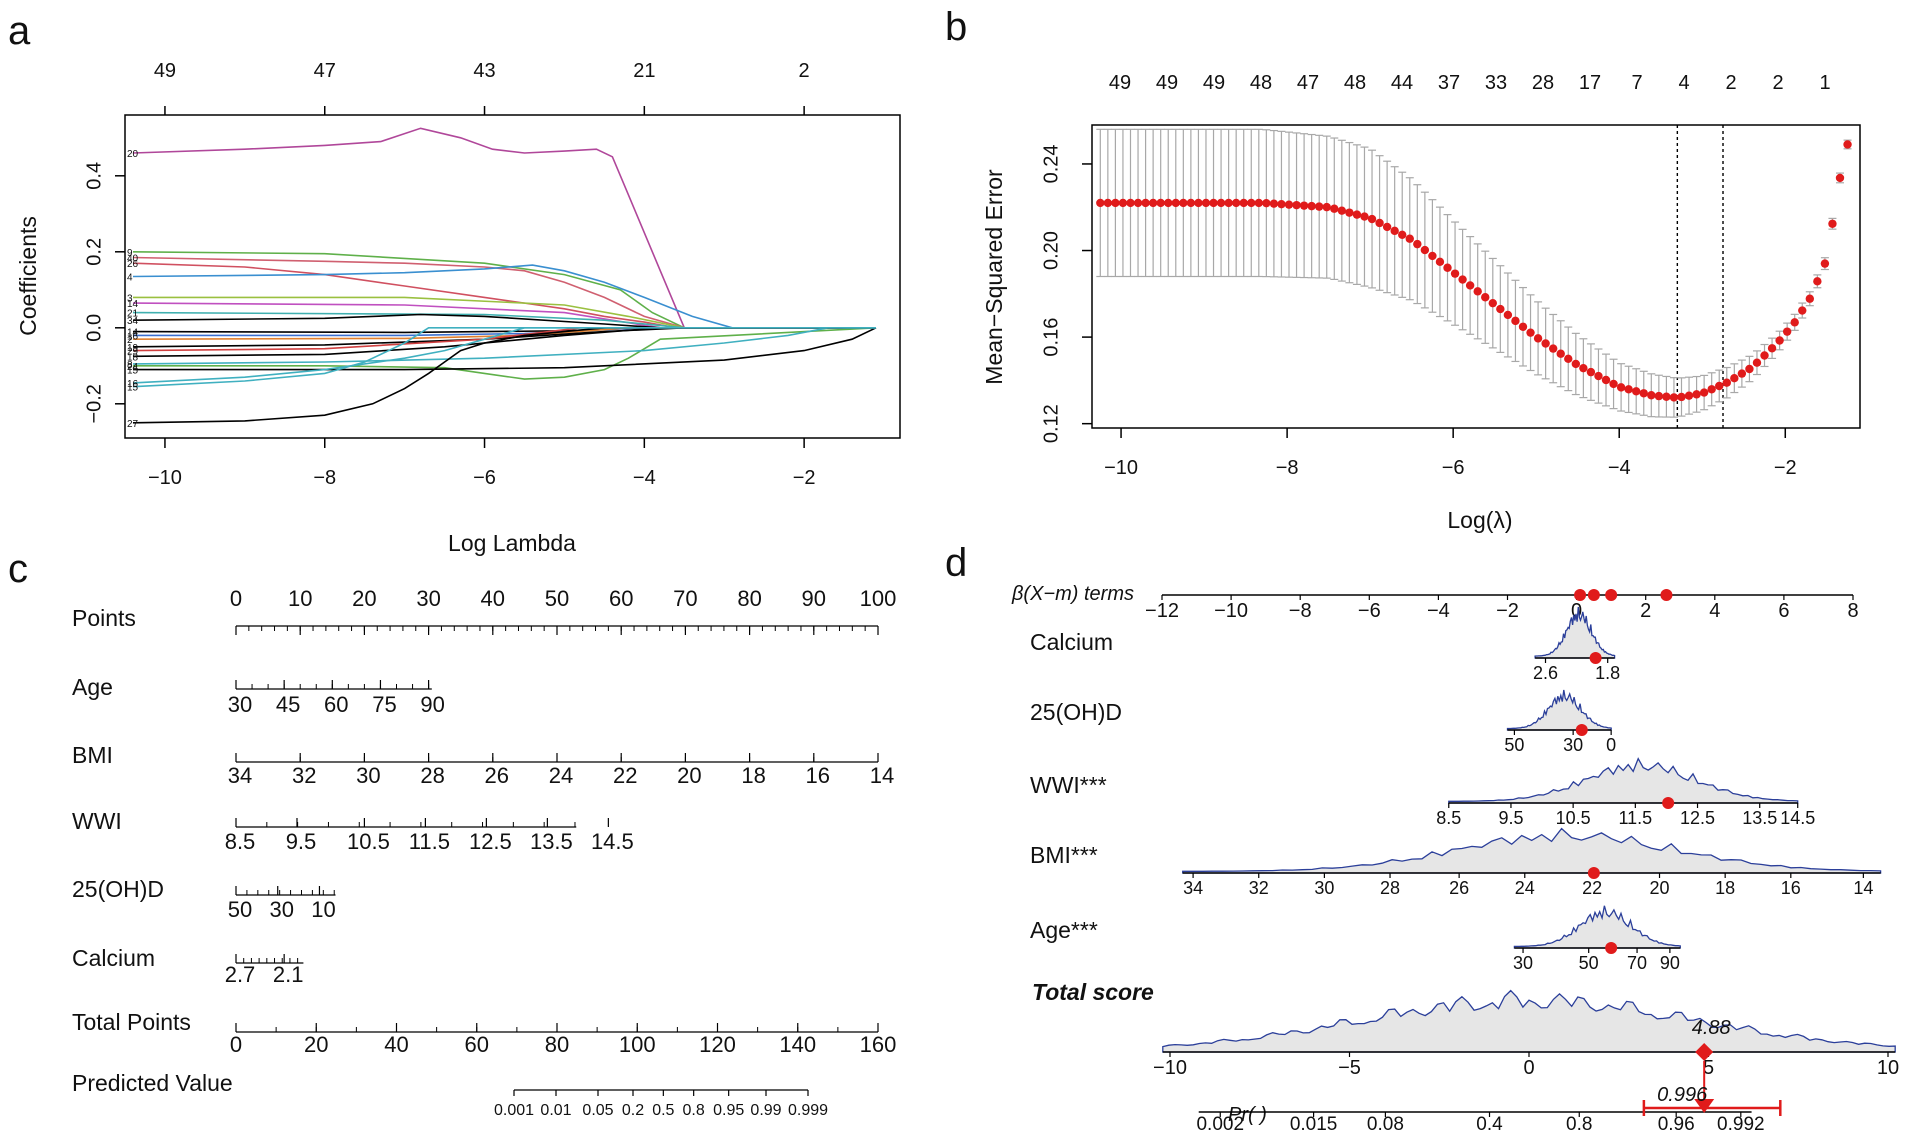 This screenshot has height=1138, width=1907. I want to click on panel-b-xtick-label: −2, so click(1785, 468).